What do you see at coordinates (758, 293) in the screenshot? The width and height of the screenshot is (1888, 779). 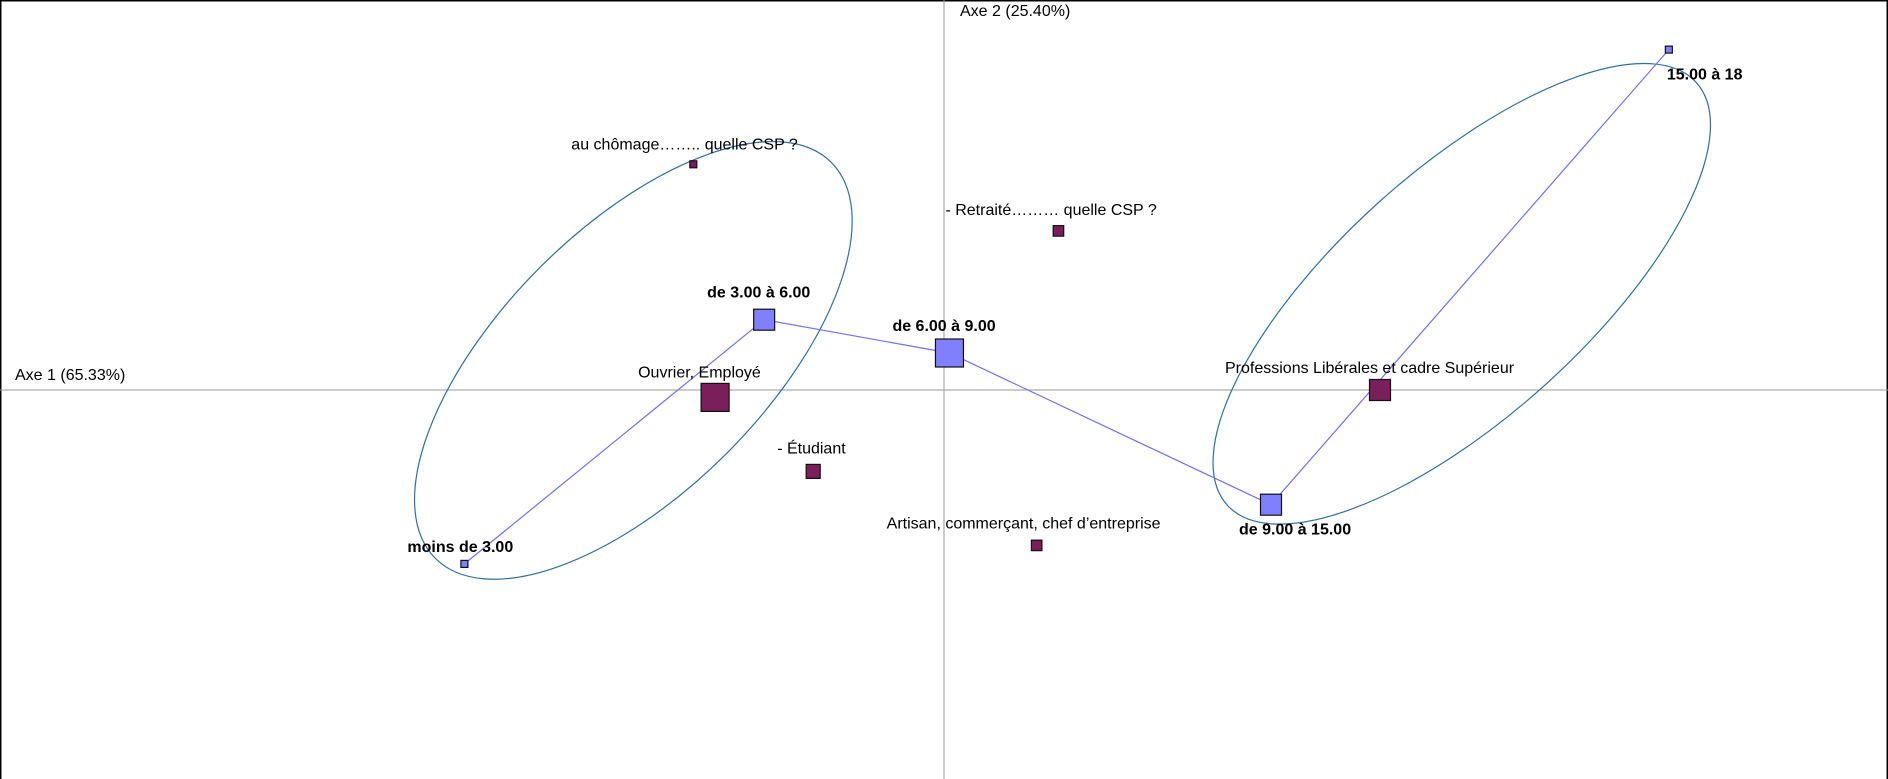 I see `series-1-label-2: de 3.00 à 6.00` at bounding box center [758, 293].